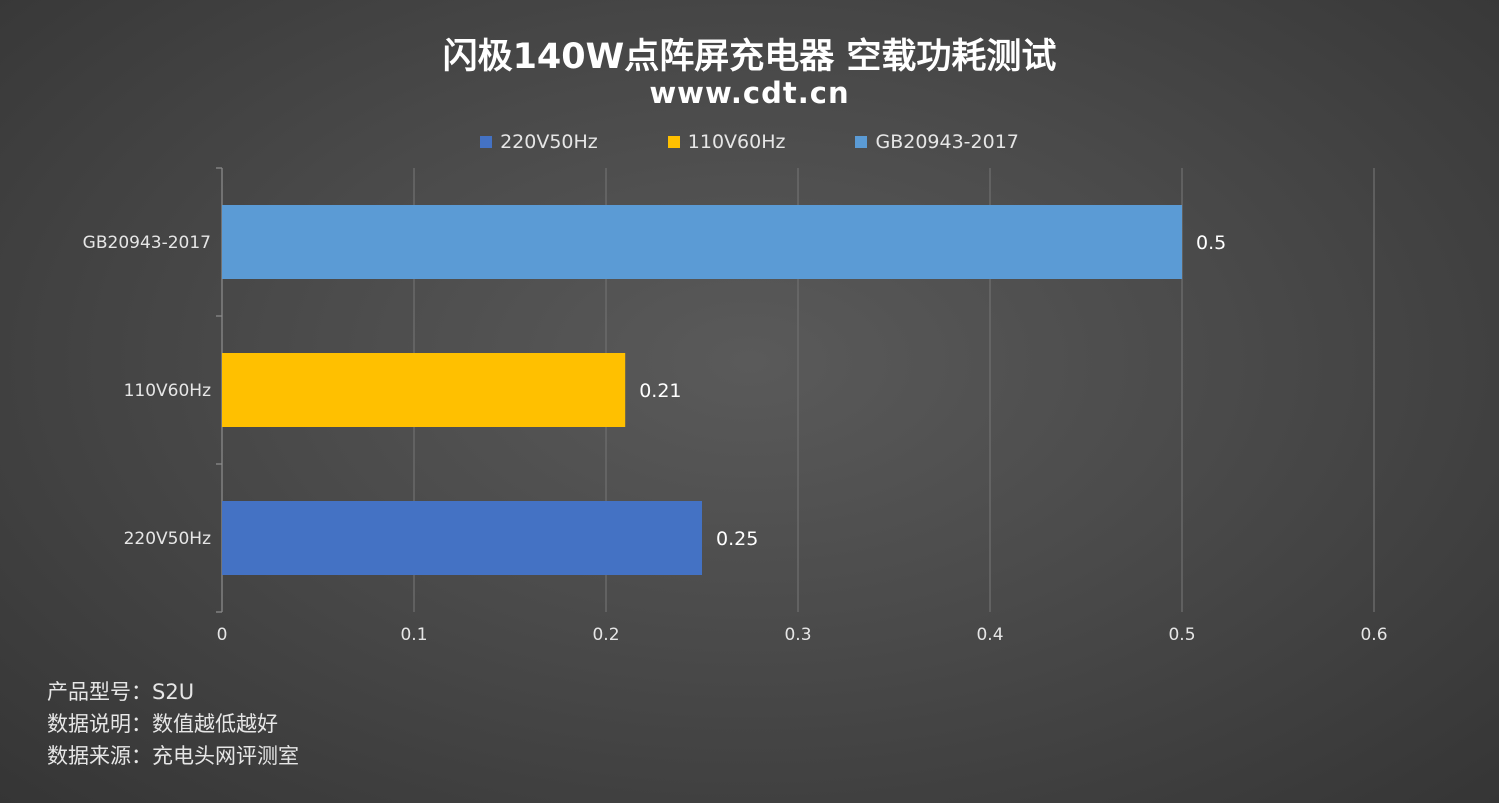  What do you see at coordinates (424, 390) in the screenshot?
I see `bar-110v60hz` at bounding box center [424, 390].